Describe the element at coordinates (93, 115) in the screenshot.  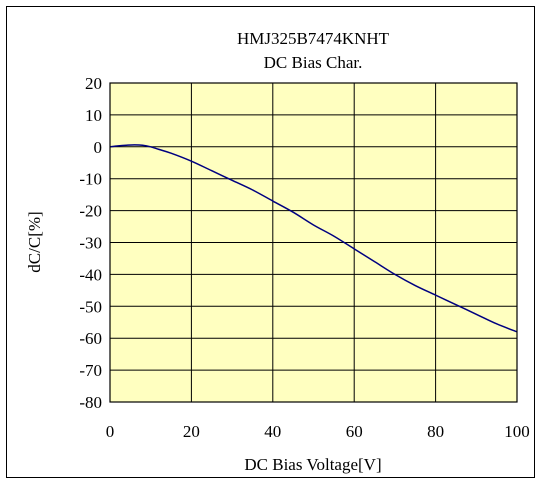
I see `y-tick-label: 10` at that location.